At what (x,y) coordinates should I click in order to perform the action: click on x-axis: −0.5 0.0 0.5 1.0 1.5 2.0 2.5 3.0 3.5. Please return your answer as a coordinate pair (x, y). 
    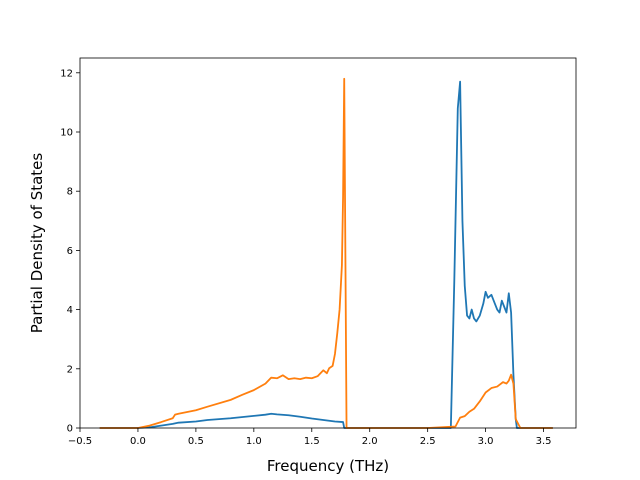
    Looking at the image, I should click on (310, 437).